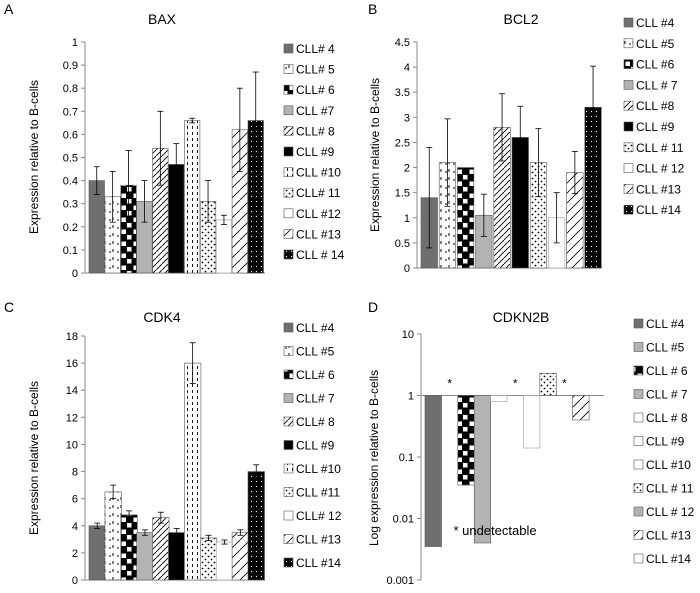 The image size is (700, 593). Describe the element at coordinates (72, 391) in the screenshot. I see `y-tick-label: 14` at that location.